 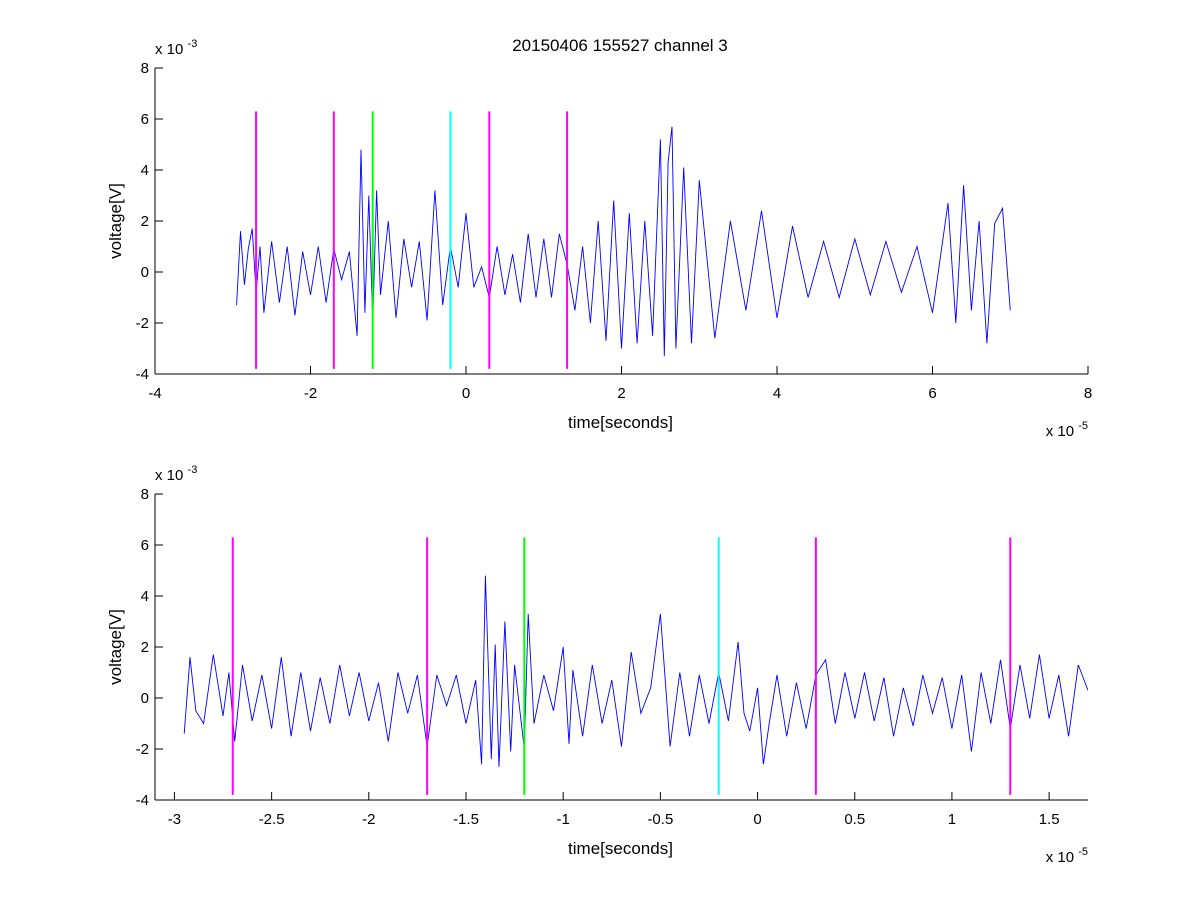 I want to click on x-tick-label: -1.5, so click(x=466, y=819).